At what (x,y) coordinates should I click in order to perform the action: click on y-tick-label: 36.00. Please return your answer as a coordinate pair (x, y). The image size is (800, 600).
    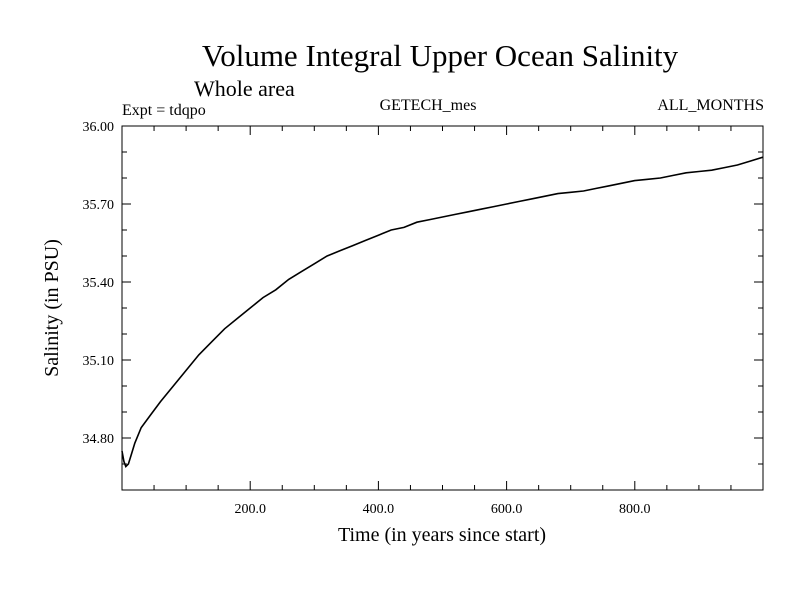
    Looking at the image, I should click on (99, 127).